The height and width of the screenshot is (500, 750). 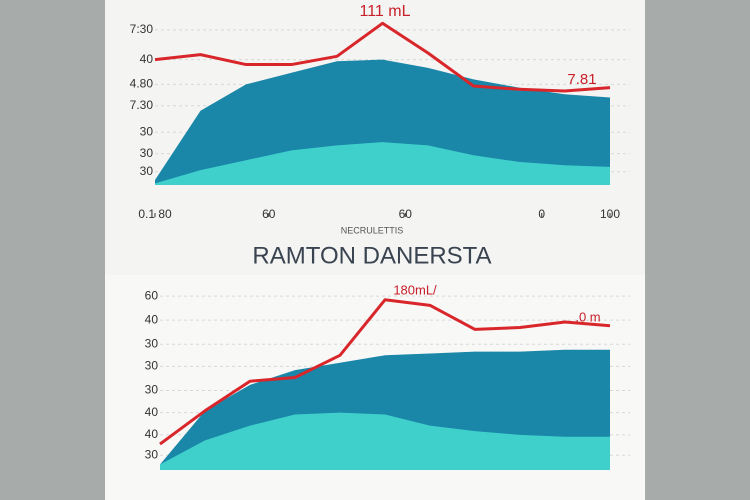 What do you see at coordinates (372, 230) in the screenshot?
I see `supertitle: NECRULETTIS` at bounding box center [372, 230].